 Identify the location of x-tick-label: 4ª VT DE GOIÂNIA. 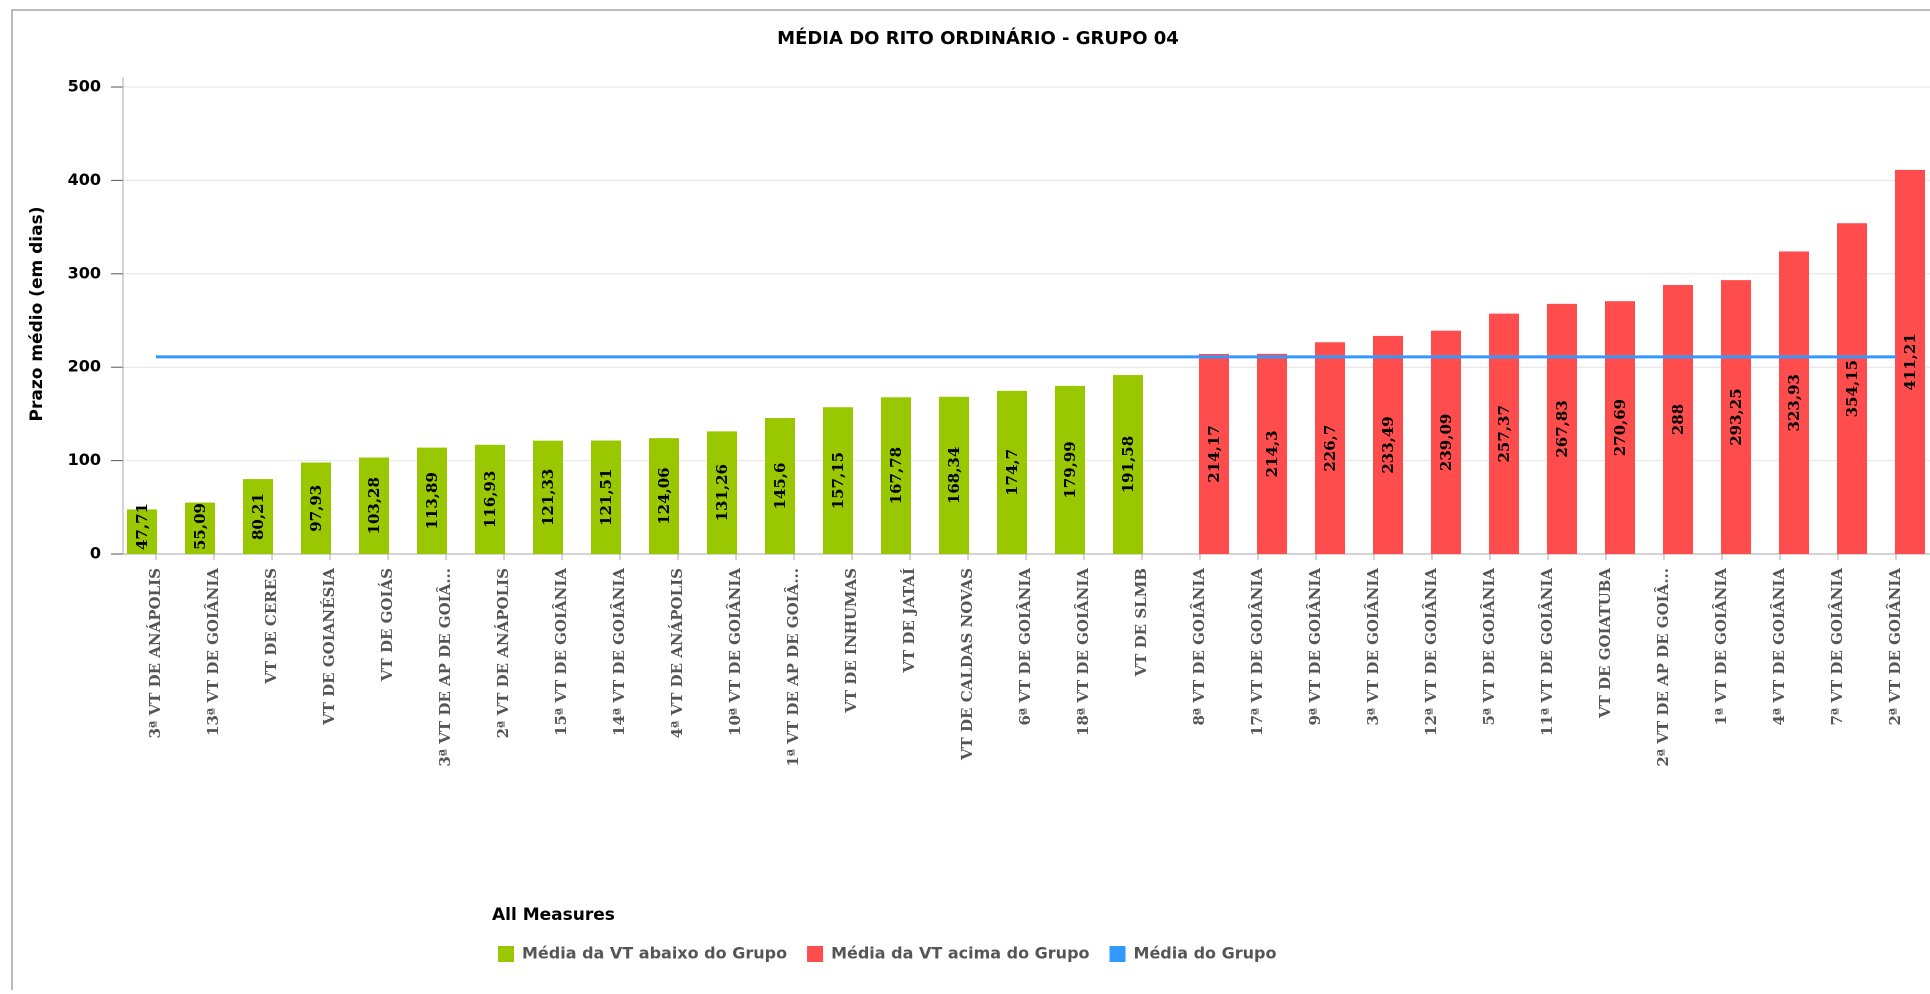
(1779, 647).